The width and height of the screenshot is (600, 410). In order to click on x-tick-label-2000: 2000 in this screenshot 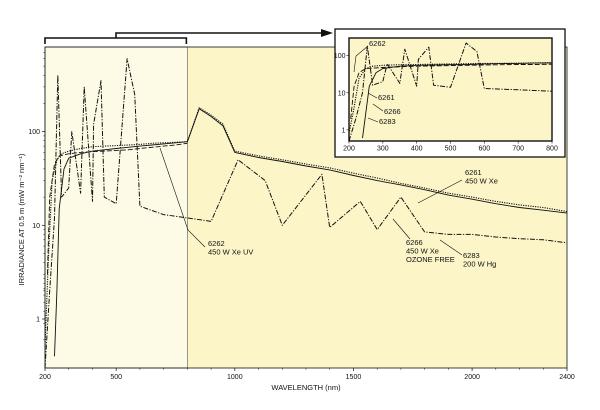, I will do `click(472, 377)`.